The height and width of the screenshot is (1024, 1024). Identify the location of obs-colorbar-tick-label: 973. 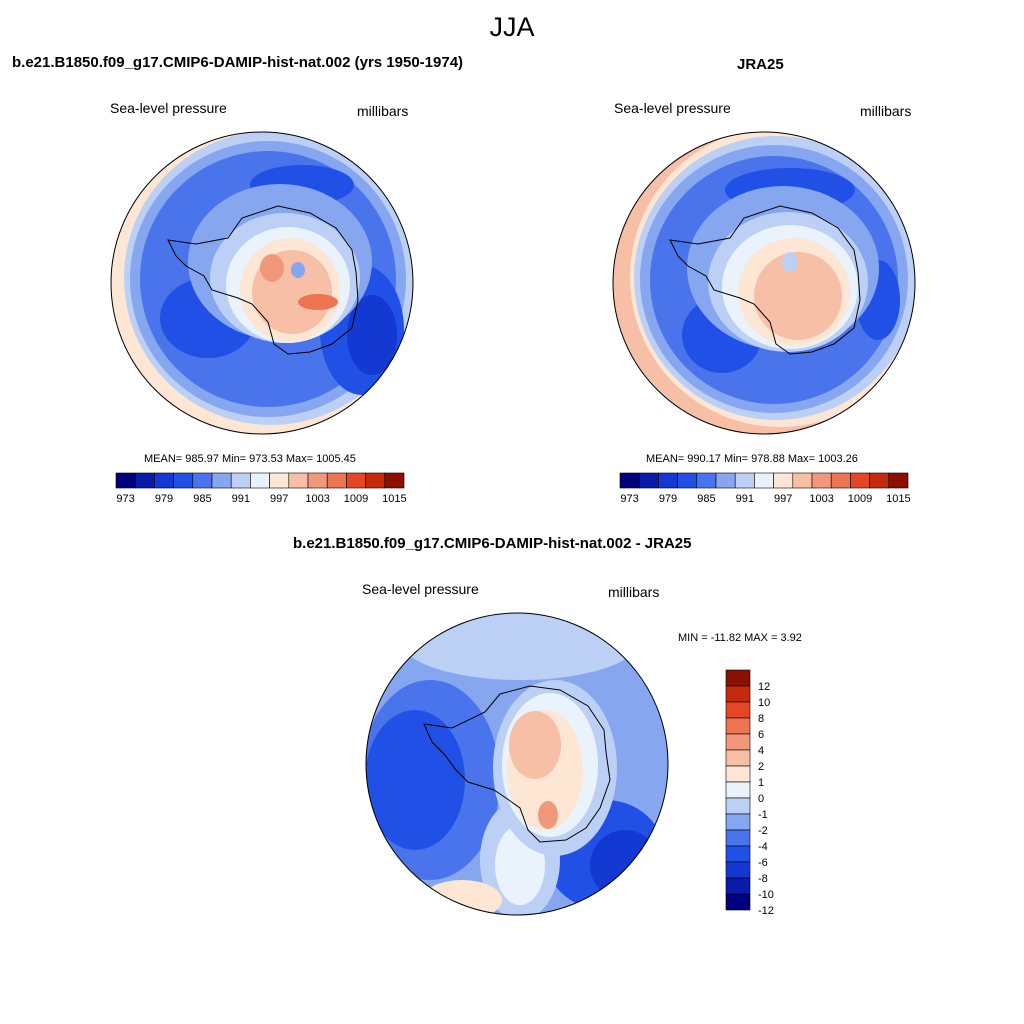
(629, 499).